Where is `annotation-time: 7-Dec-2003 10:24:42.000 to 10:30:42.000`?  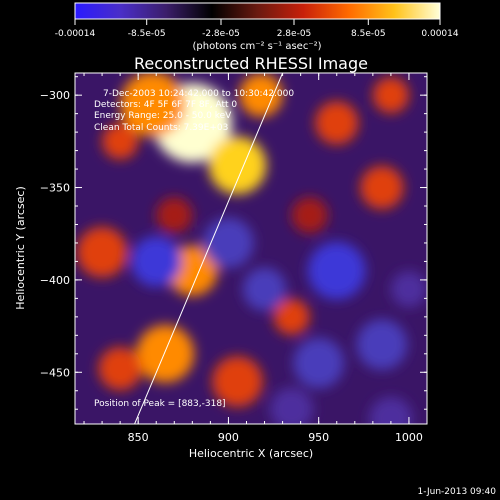
annotation-time: 7-Dec-2003 10:24:42.000 to 10:30:42.000 is located at coordinates (198, 94).